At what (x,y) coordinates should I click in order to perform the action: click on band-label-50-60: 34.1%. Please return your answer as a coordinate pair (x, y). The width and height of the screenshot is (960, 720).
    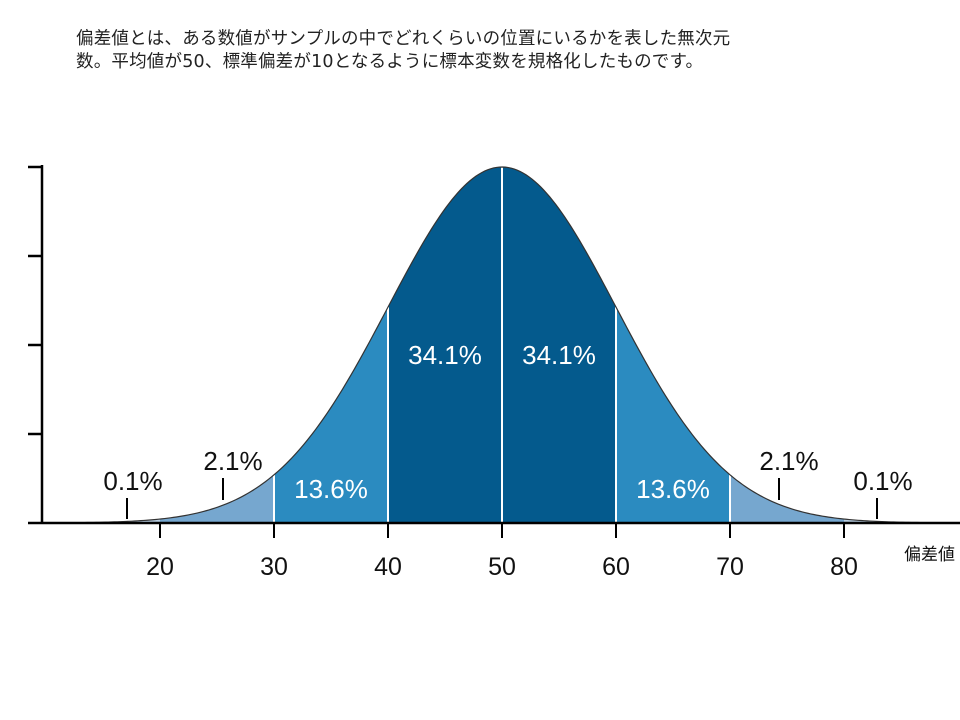
    Looking at the image, I should click on (559, 355).